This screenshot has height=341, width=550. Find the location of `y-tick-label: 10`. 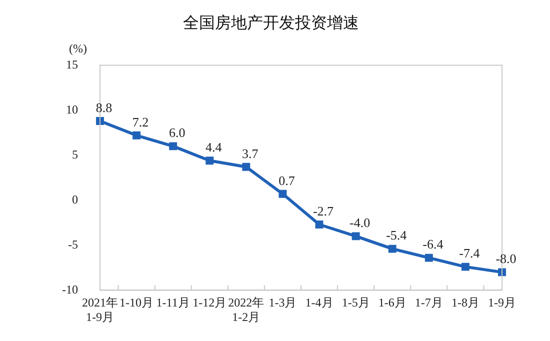

y-tick-label: 10 is located at coordinates (72, 109).